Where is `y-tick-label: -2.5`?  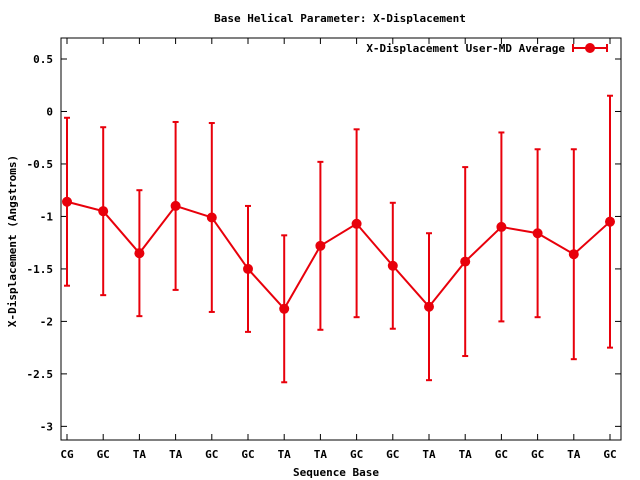 y-tick-label: -2.5 is located at coordinates (40, 374).